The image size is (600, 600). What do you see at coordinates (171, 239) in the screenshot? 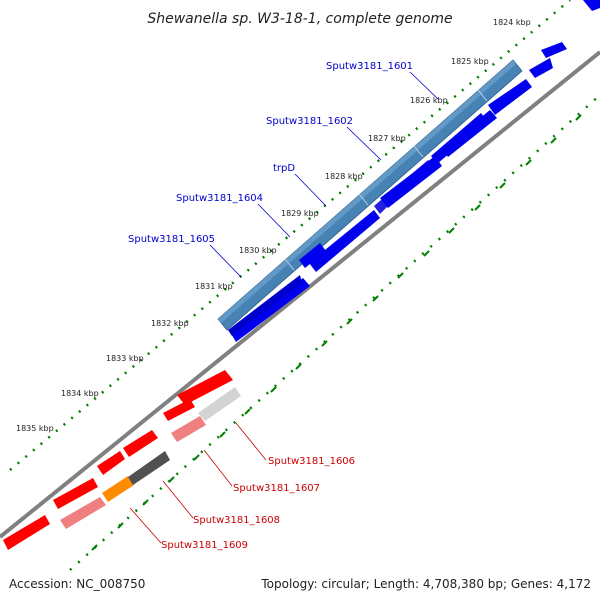
I see `gene-label-sputw3181-1605: Sputw3181_1605` at bounding box center [171, 239].